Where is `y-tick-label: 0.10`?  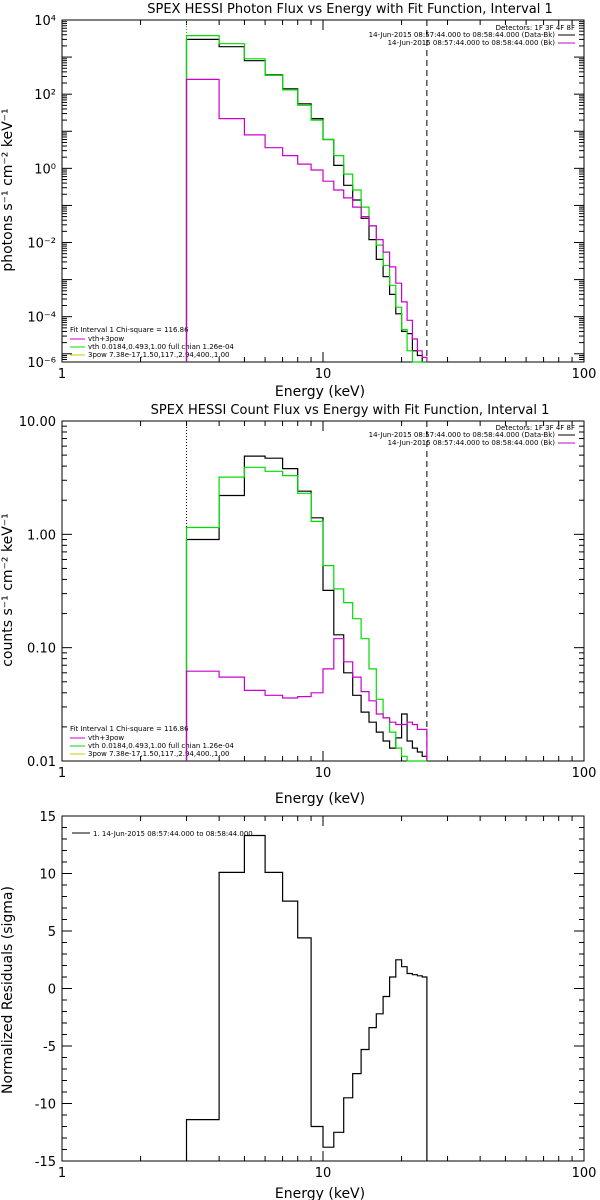
y-tick-label: 0.10 is located at coordinates (41, 649).